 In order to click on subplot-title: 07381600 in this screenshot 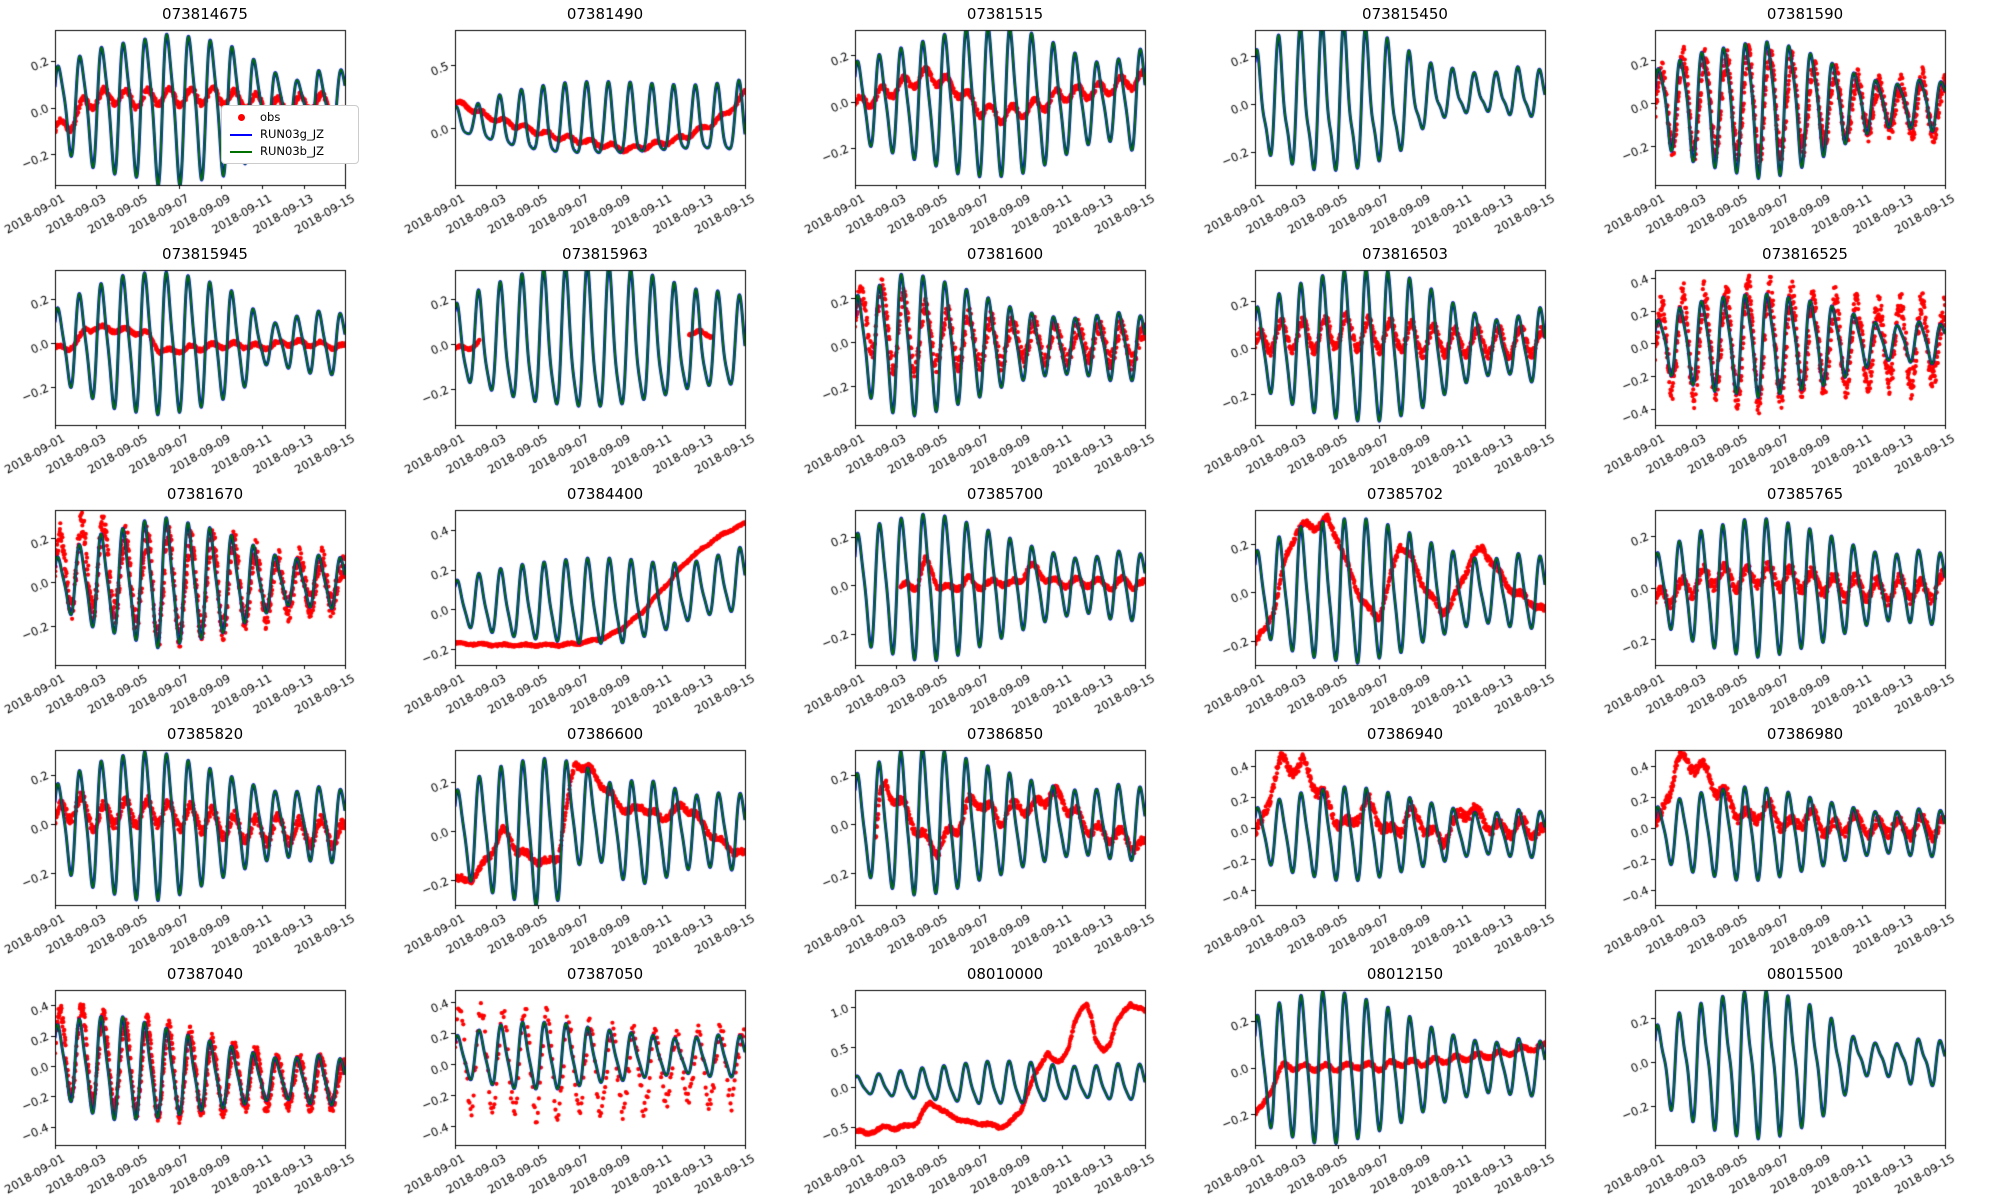, I will do `click(1005, 254)`.